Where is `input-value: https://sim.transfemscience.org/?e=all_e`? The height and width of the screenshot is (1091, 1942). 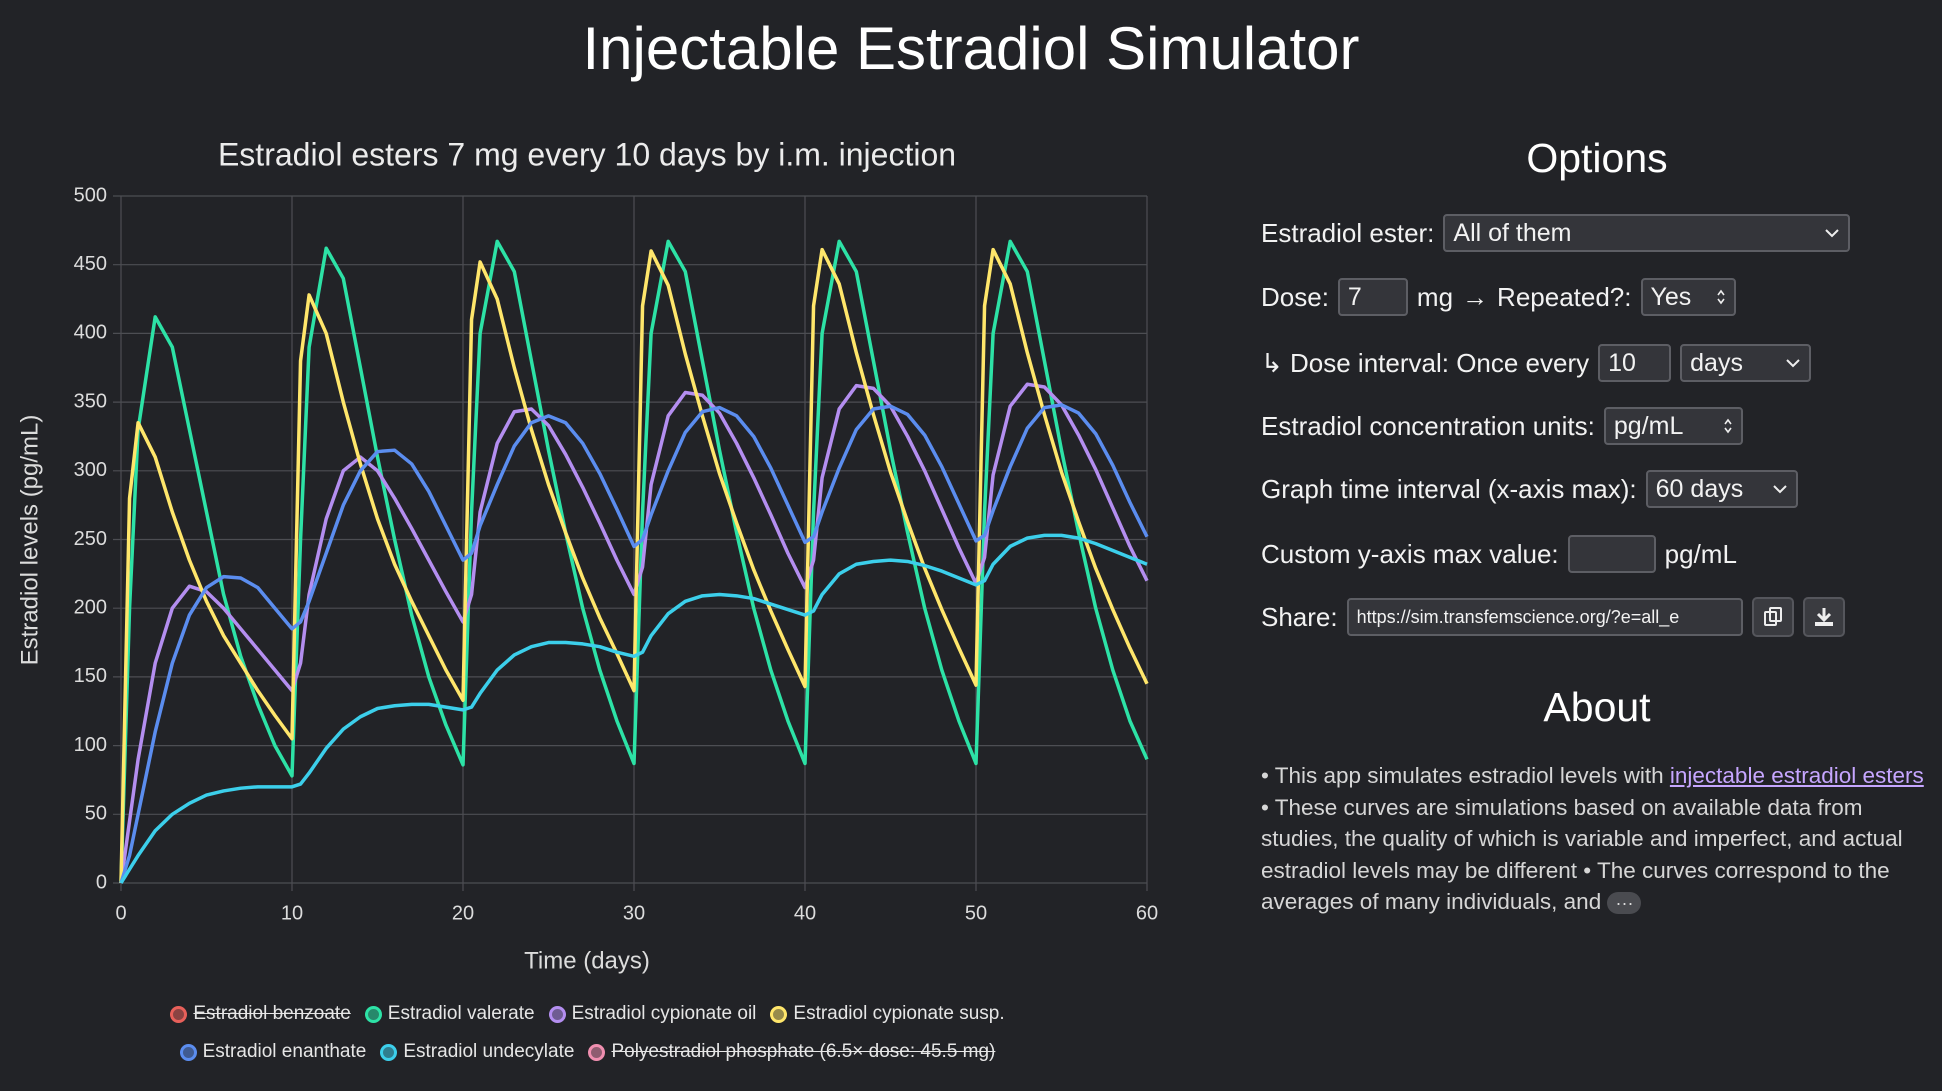
input-value: https://sim.transfemscience.org/?e=all_e is located at coordinates (1518, 616).